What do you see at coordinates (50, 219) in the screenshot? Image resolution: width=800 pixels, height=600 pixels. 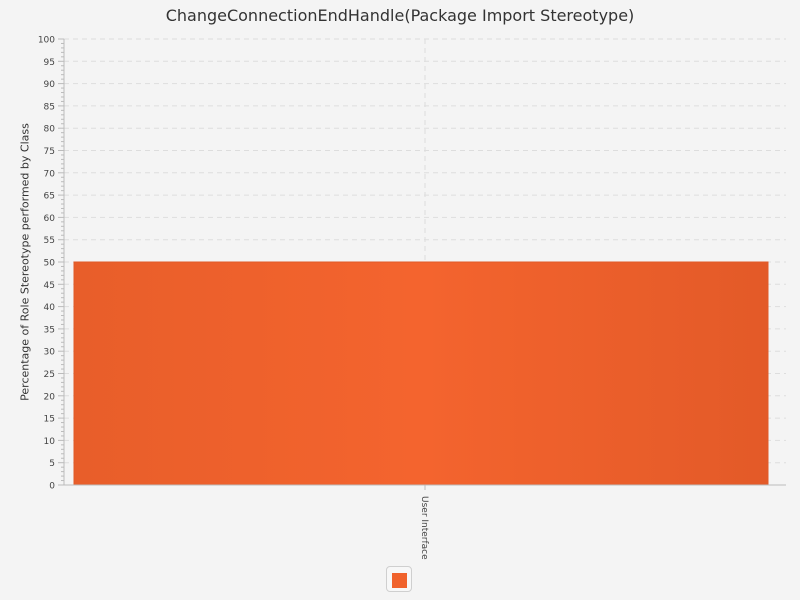 I see `y-tick-label: 60` at bounding box center [50, 219].